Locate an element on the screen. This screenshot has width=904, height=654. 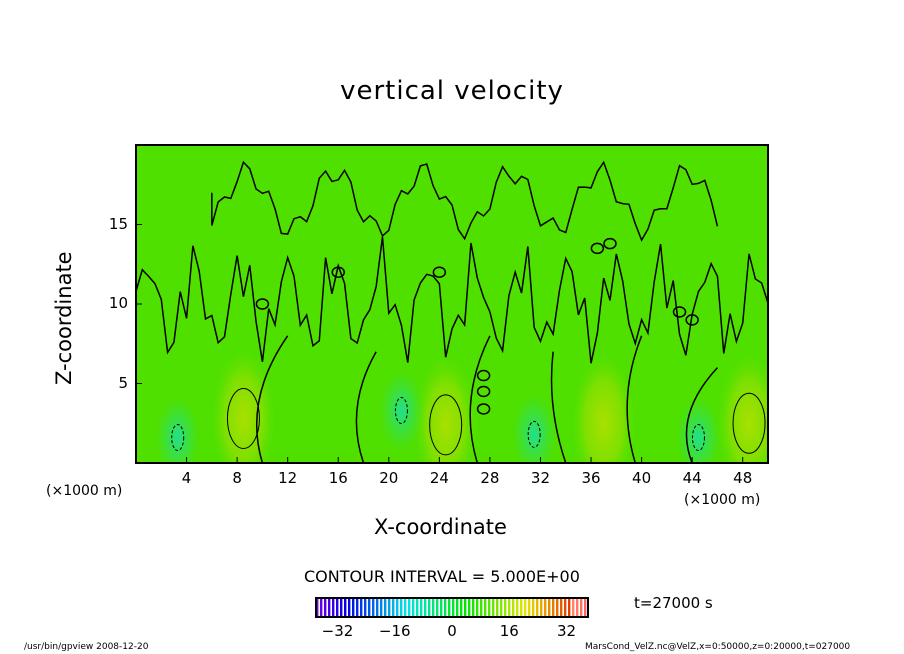
x-tick-label: 48 is located at coordinates (743, 478).